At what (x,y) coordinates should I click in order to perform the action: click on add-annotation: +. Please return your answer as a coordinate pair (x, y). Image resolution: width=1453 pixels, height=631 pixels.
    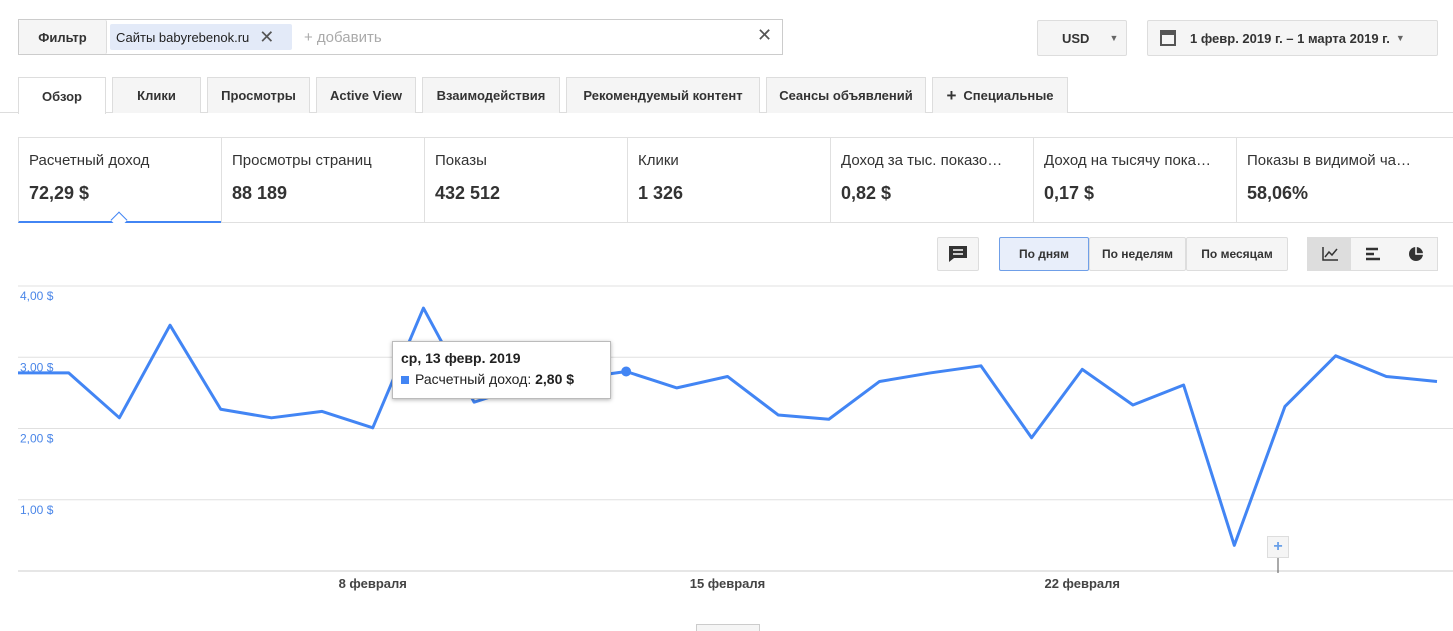
    Looking at the image, I should click on (1278, 547).